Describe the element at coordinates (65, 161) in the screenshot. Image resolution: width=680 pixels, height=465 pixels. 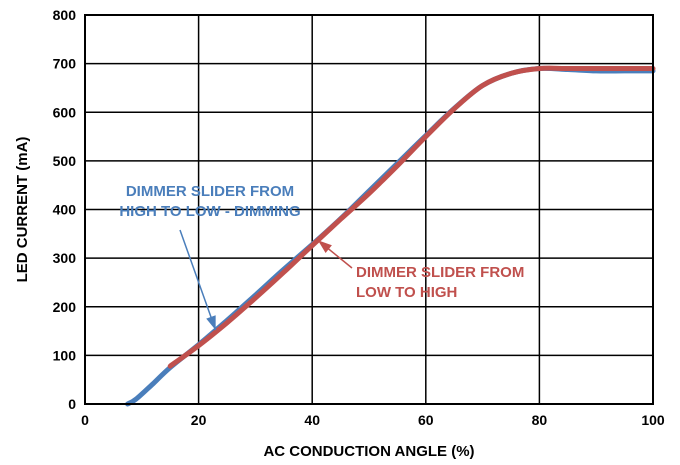
I see `y-tick-label: 500` at that location.